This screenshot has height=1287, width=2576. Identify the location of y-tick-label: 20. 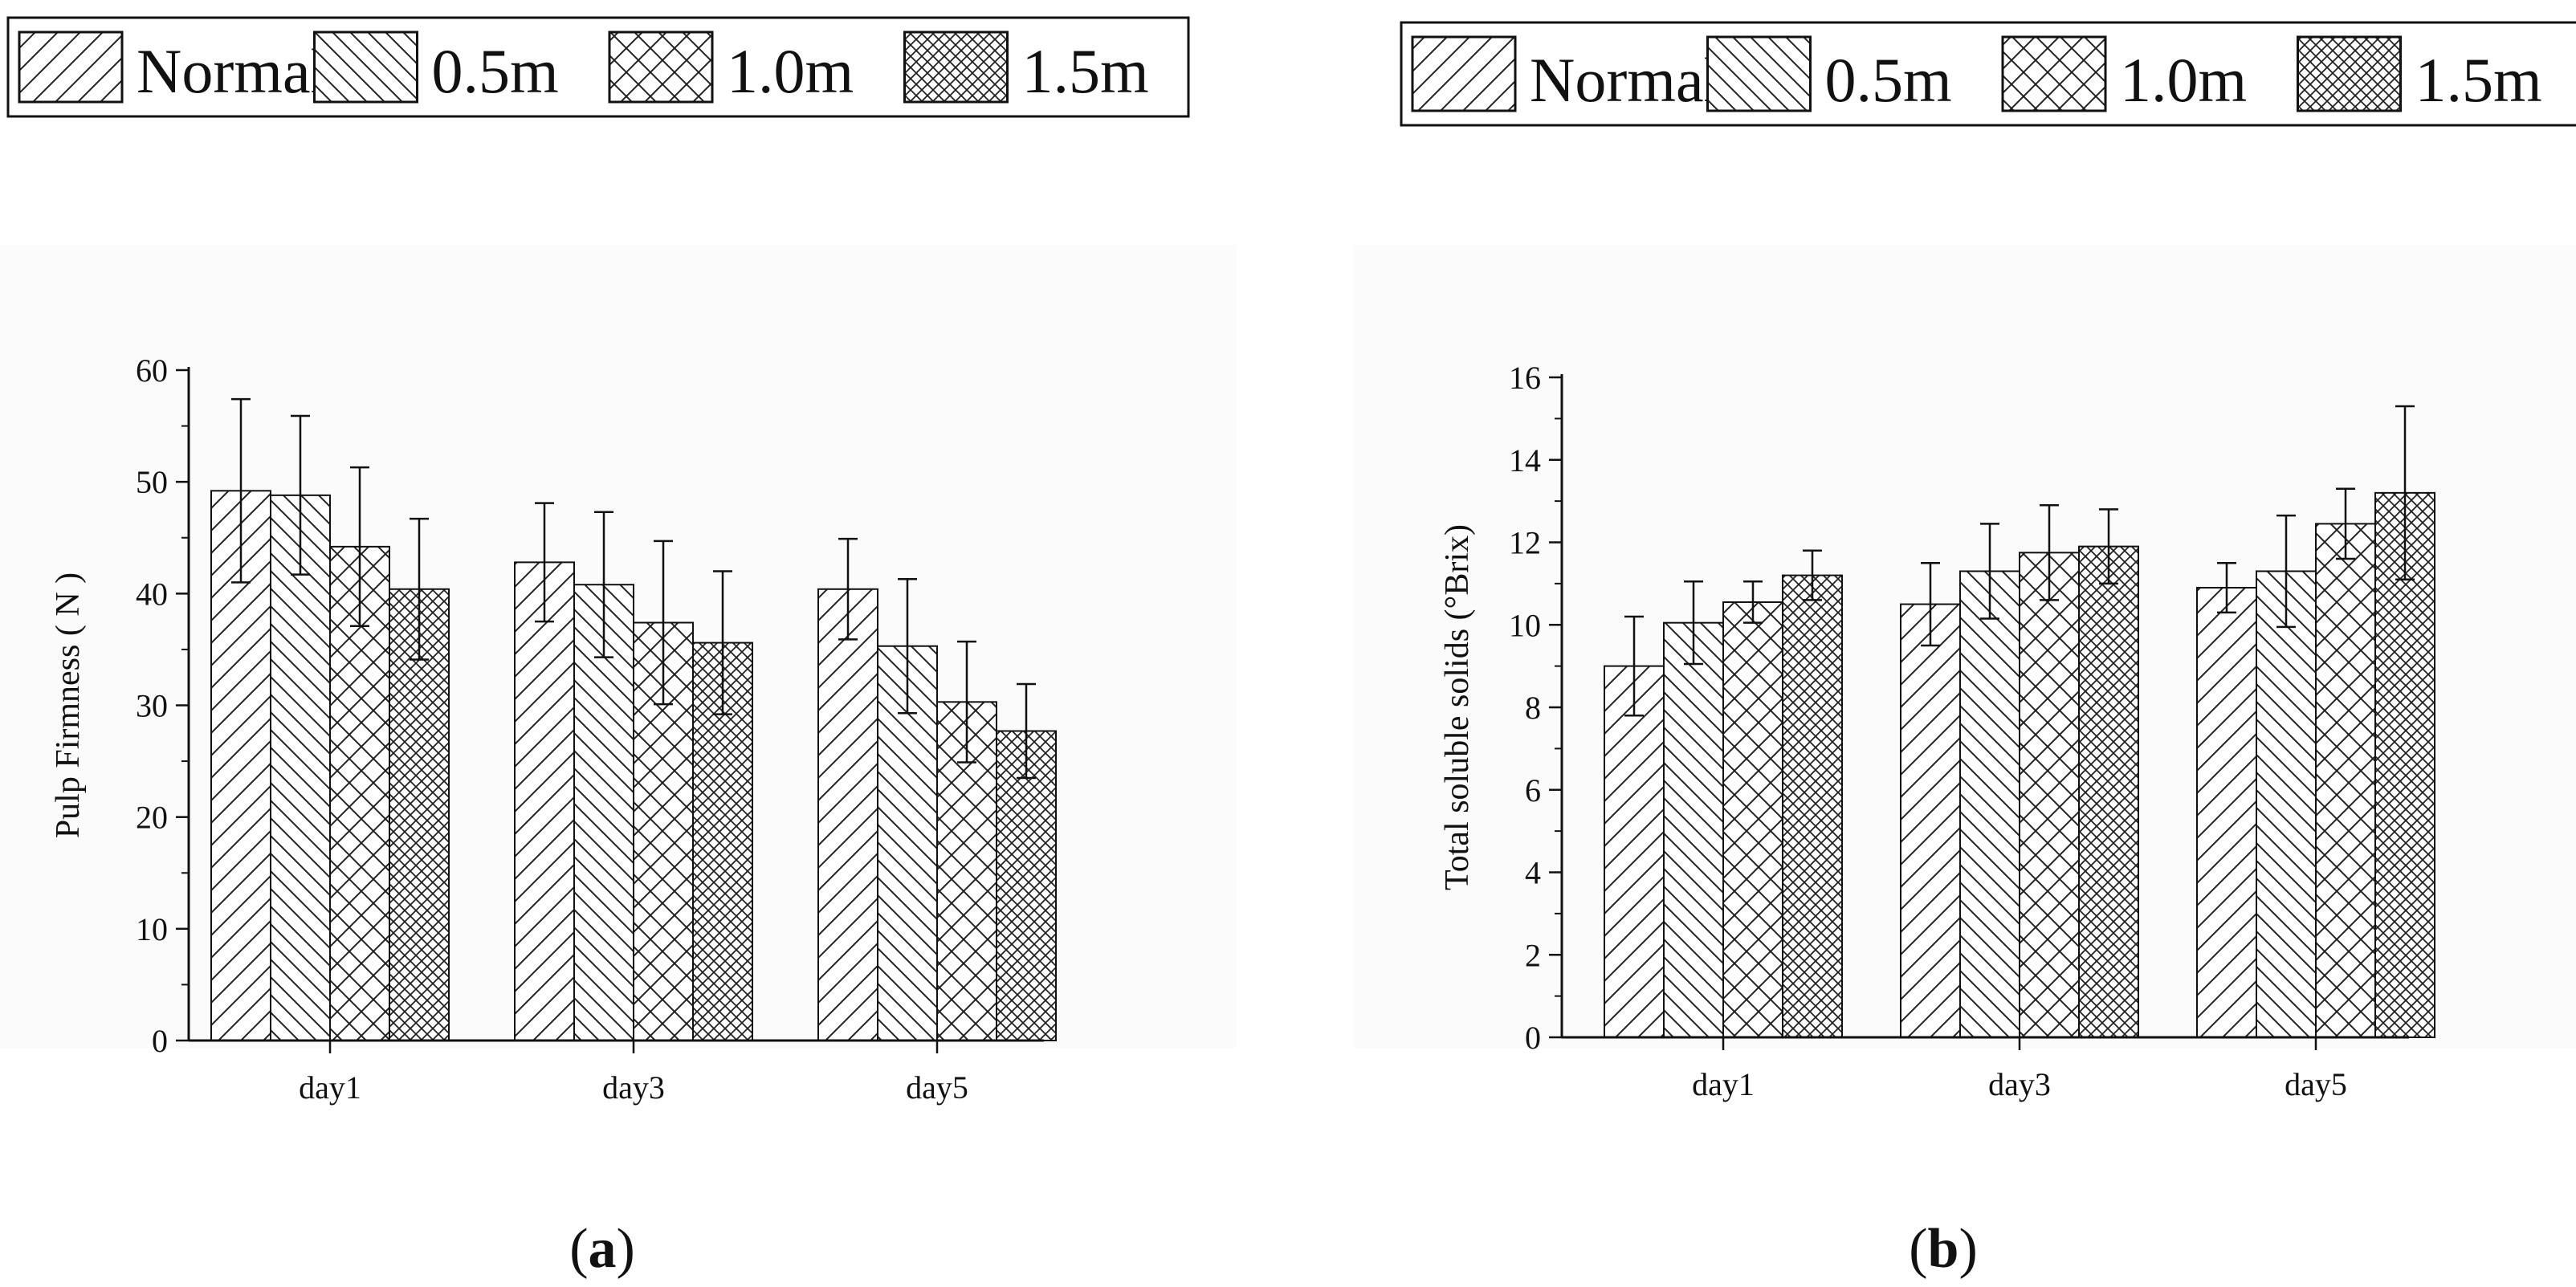
(152, 818).